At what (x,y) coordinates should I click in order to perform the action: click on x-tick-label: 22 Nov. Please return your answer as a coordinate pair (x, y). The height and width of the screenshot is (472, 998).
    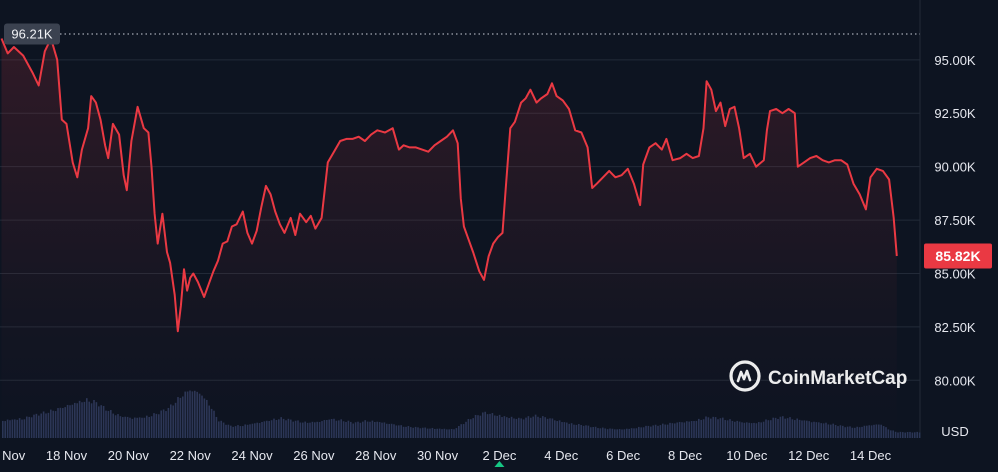
    Looking at the image, I should click on (191, 455).